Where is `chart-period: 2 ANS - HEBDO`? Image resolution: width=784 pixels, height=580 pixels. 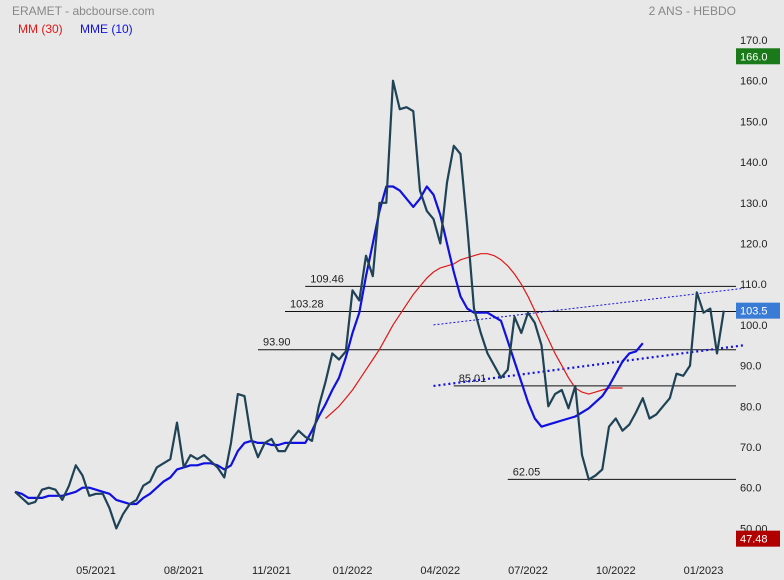 chart-period: 2 ANS - HEBDO is located at coordinates (692, 11).